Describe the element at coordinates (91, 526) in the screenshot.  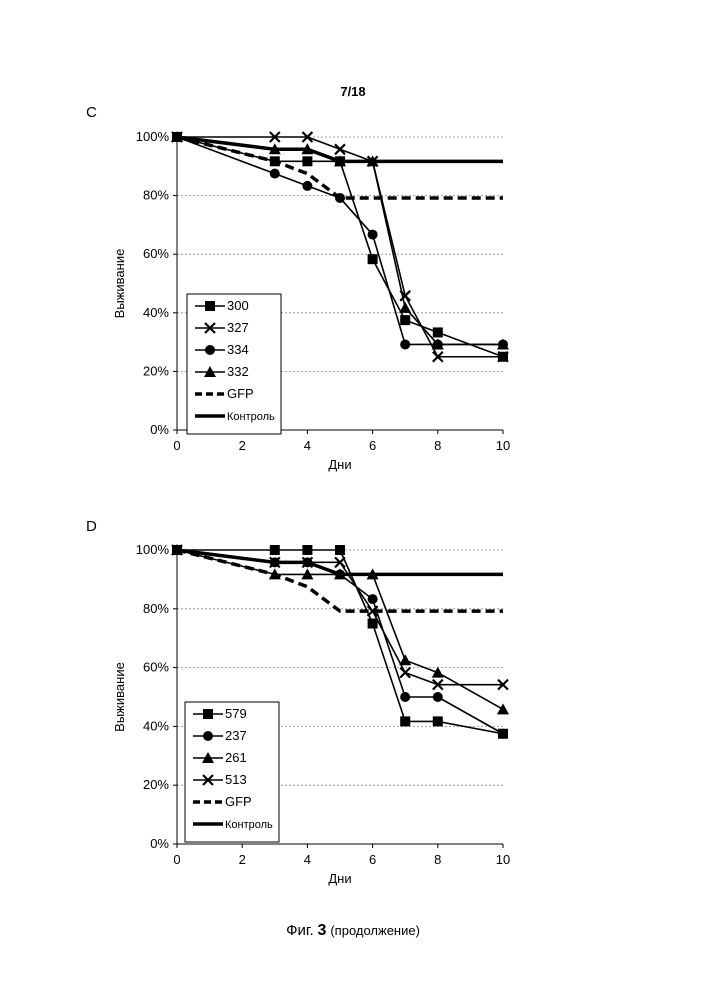
I see `panel-label-d: D` at that location.